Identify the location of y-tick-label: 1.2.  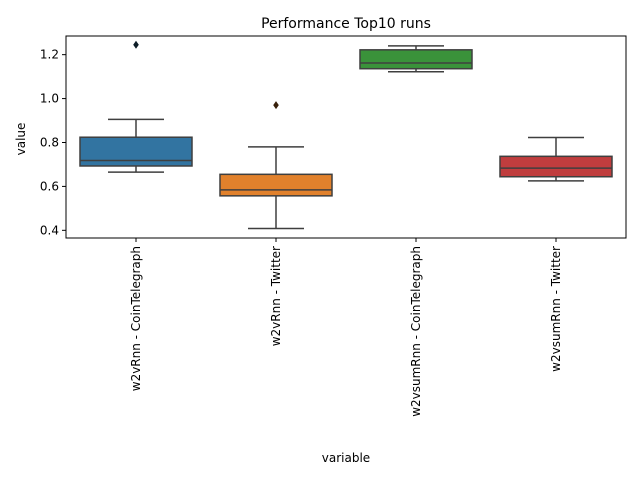
(49, 55).